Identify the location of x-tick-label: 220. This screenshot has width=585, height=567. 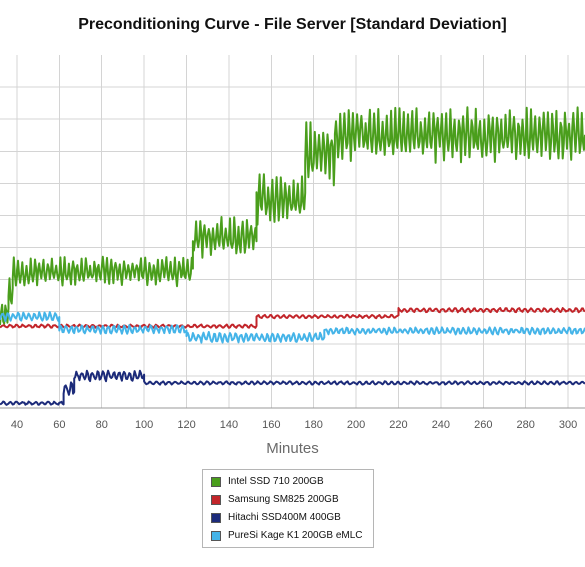
(398, 425).